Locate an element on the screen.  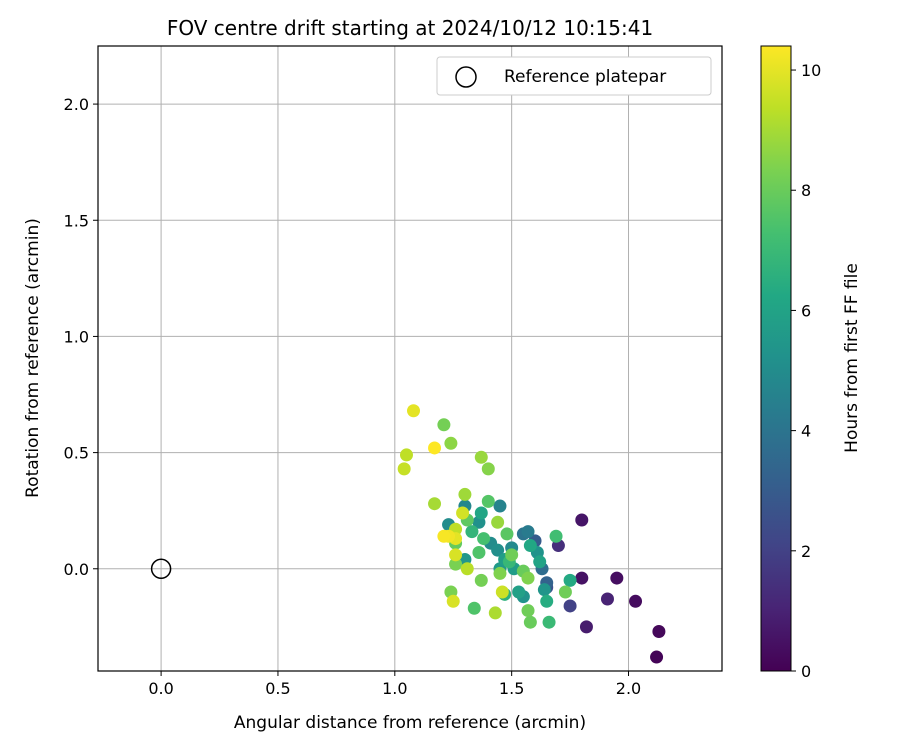
colorbar-tick-label: 4 is located at coordinates (806, 431).